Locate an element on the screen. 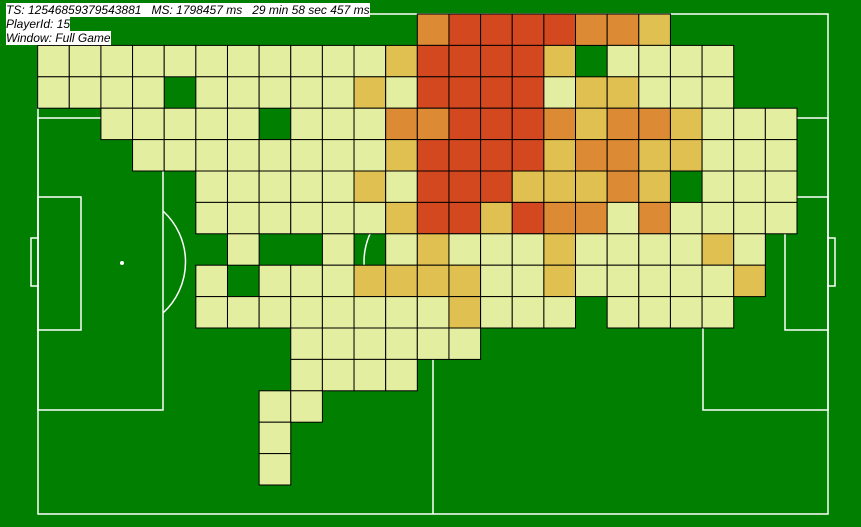 Image resolution: width=861 pixels, height=527 pixels. time-label: 29 min 58 sec 457 ms is located at coordinates (311, 10).